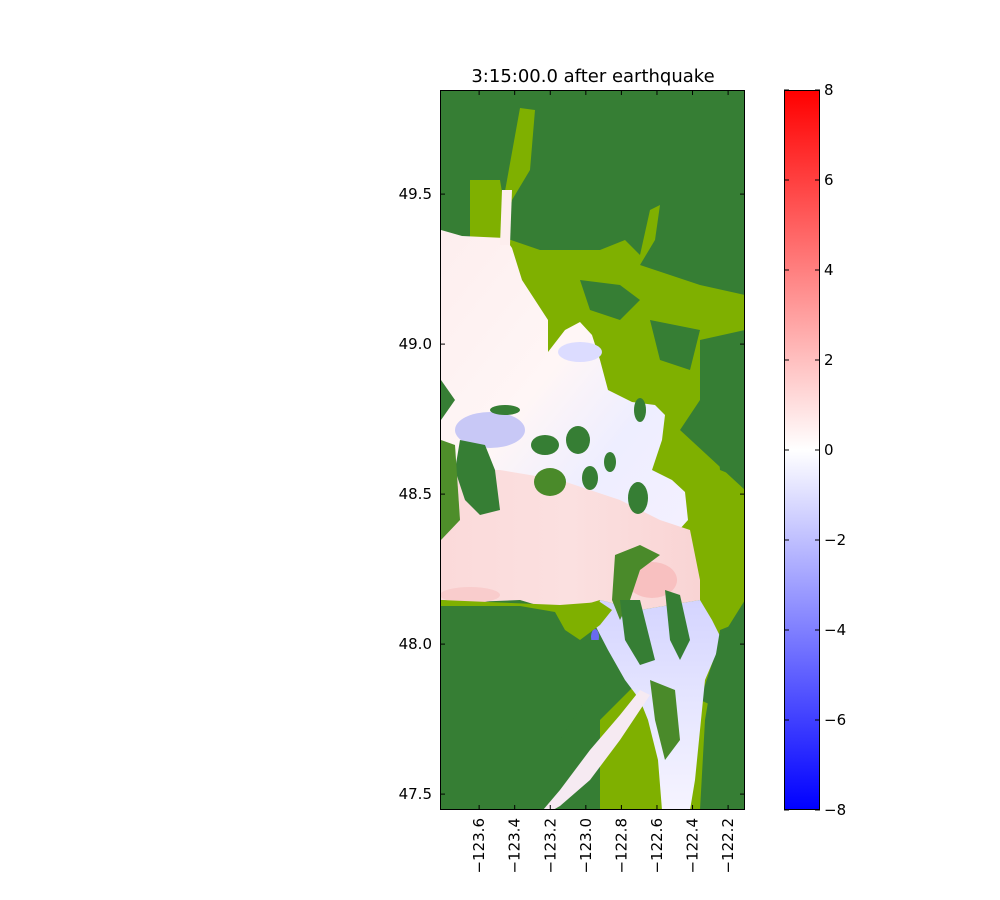  Describe the element at coordinates (829, 180) in the screenshot. I see `colorbar-tick-label: 6` at that location.